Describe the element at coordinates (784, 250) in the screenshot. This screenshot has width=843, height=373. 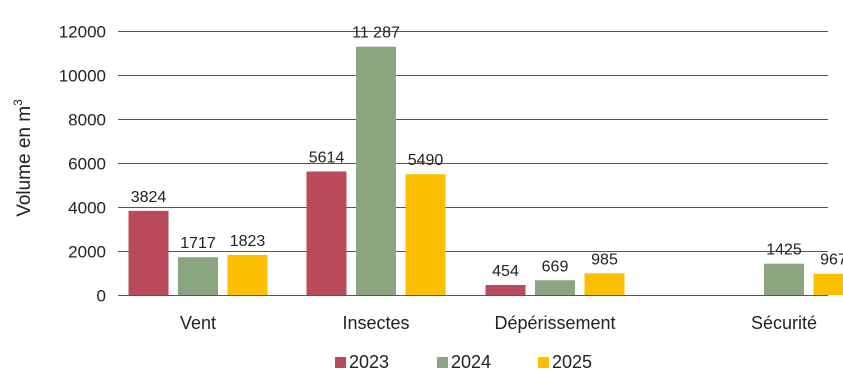
I see `data-label-2024-Sécurité: 1425` at that location.